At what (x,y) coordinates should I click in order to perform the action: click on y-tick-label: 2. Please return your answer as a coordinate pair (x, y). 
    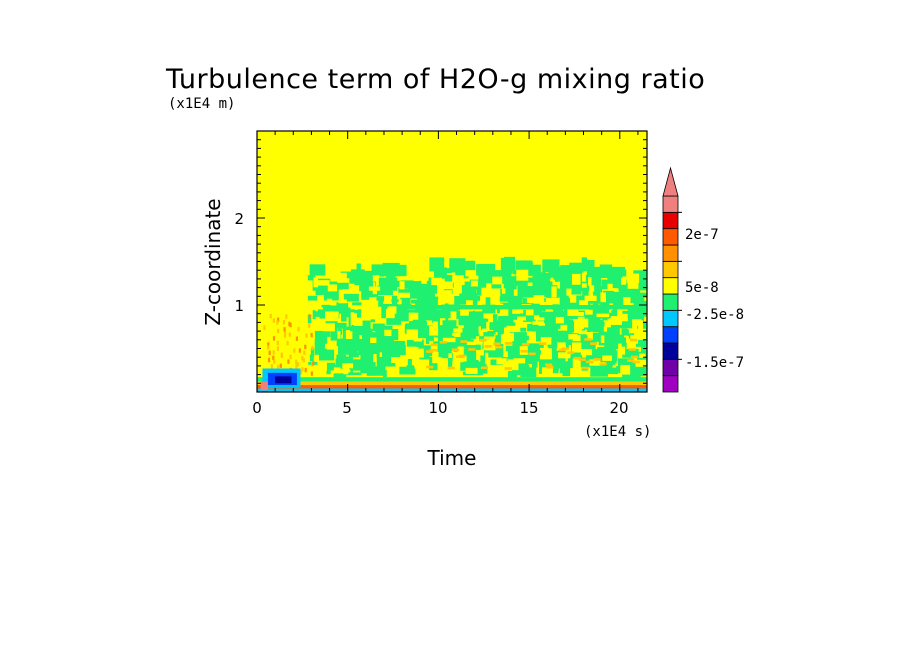
    Looking at the image, I should click on (239, 219).